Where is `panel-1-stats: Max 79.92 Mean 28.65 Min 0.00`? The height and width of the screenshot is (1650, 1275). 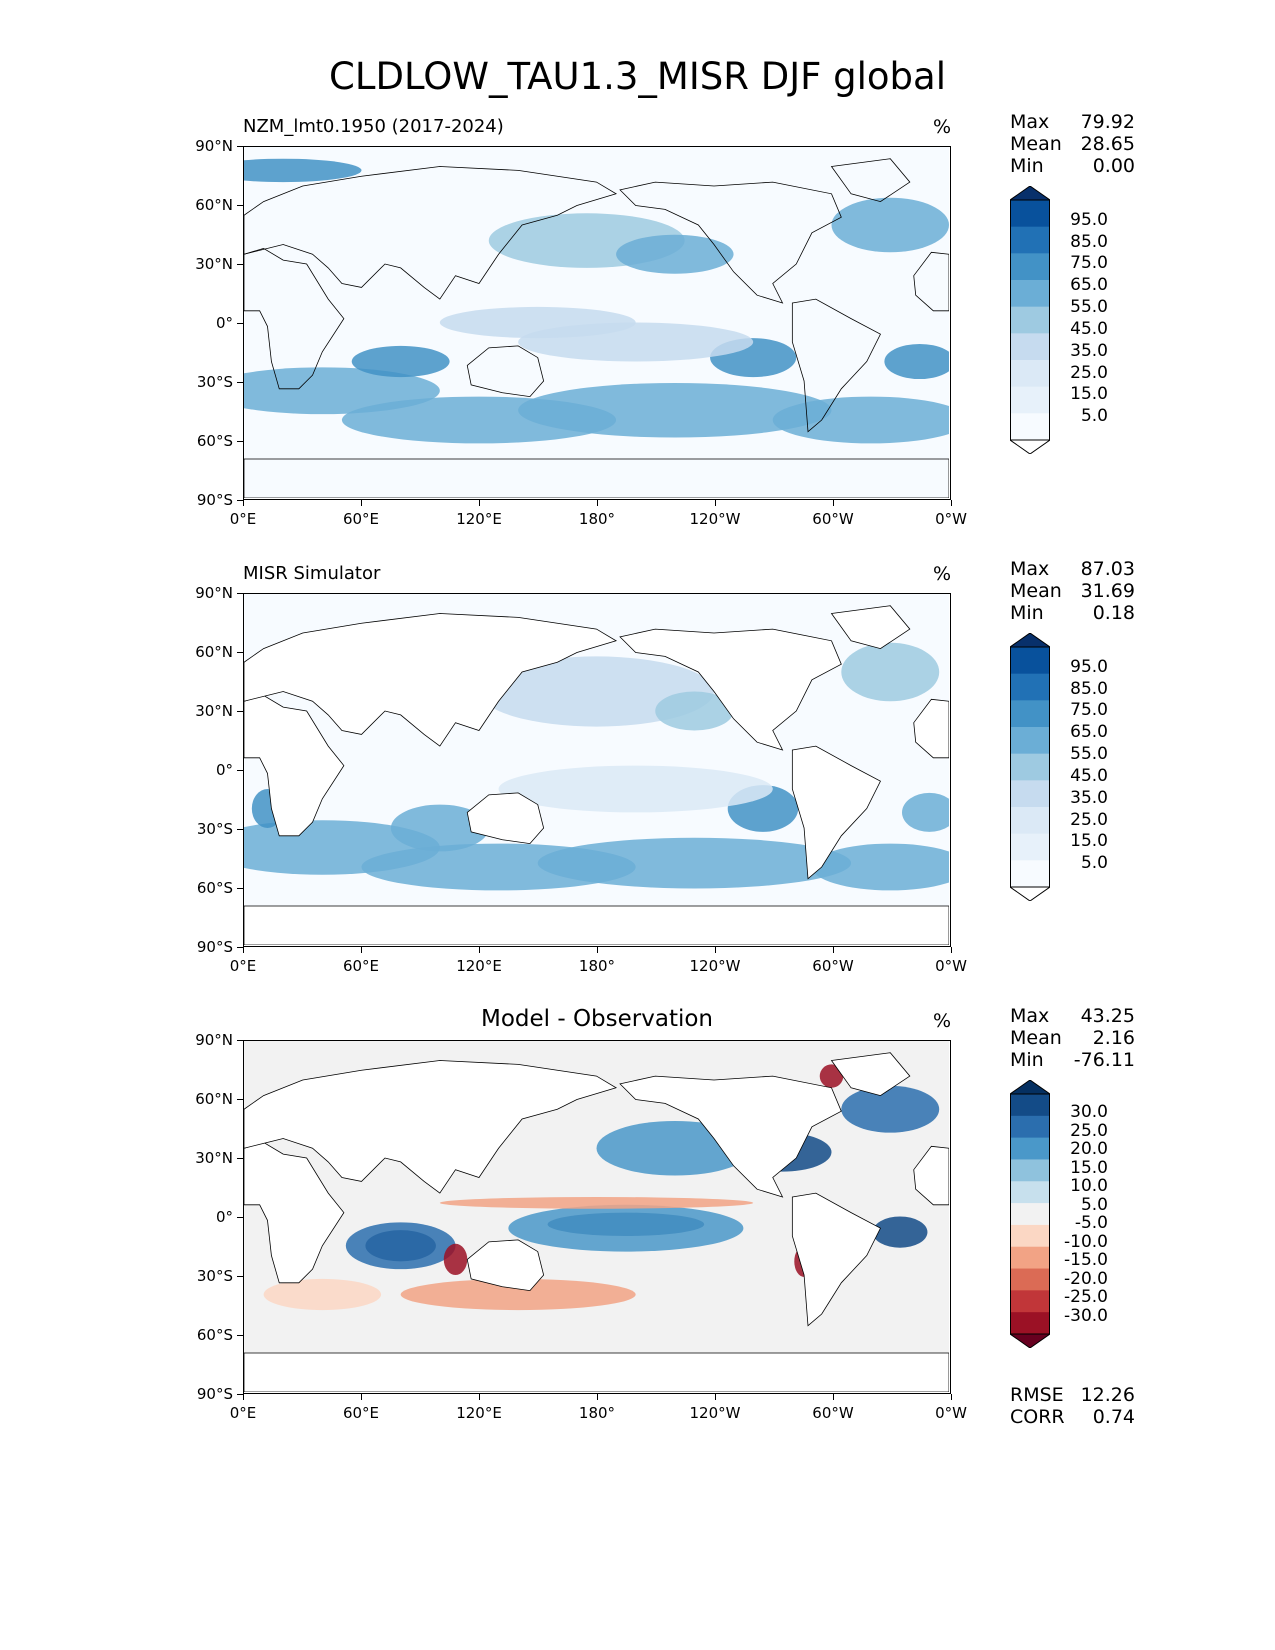
panel-1-stats: Max 79.92 Mean 28.65 Min 0.00 is located at coordinates (1072, 144).